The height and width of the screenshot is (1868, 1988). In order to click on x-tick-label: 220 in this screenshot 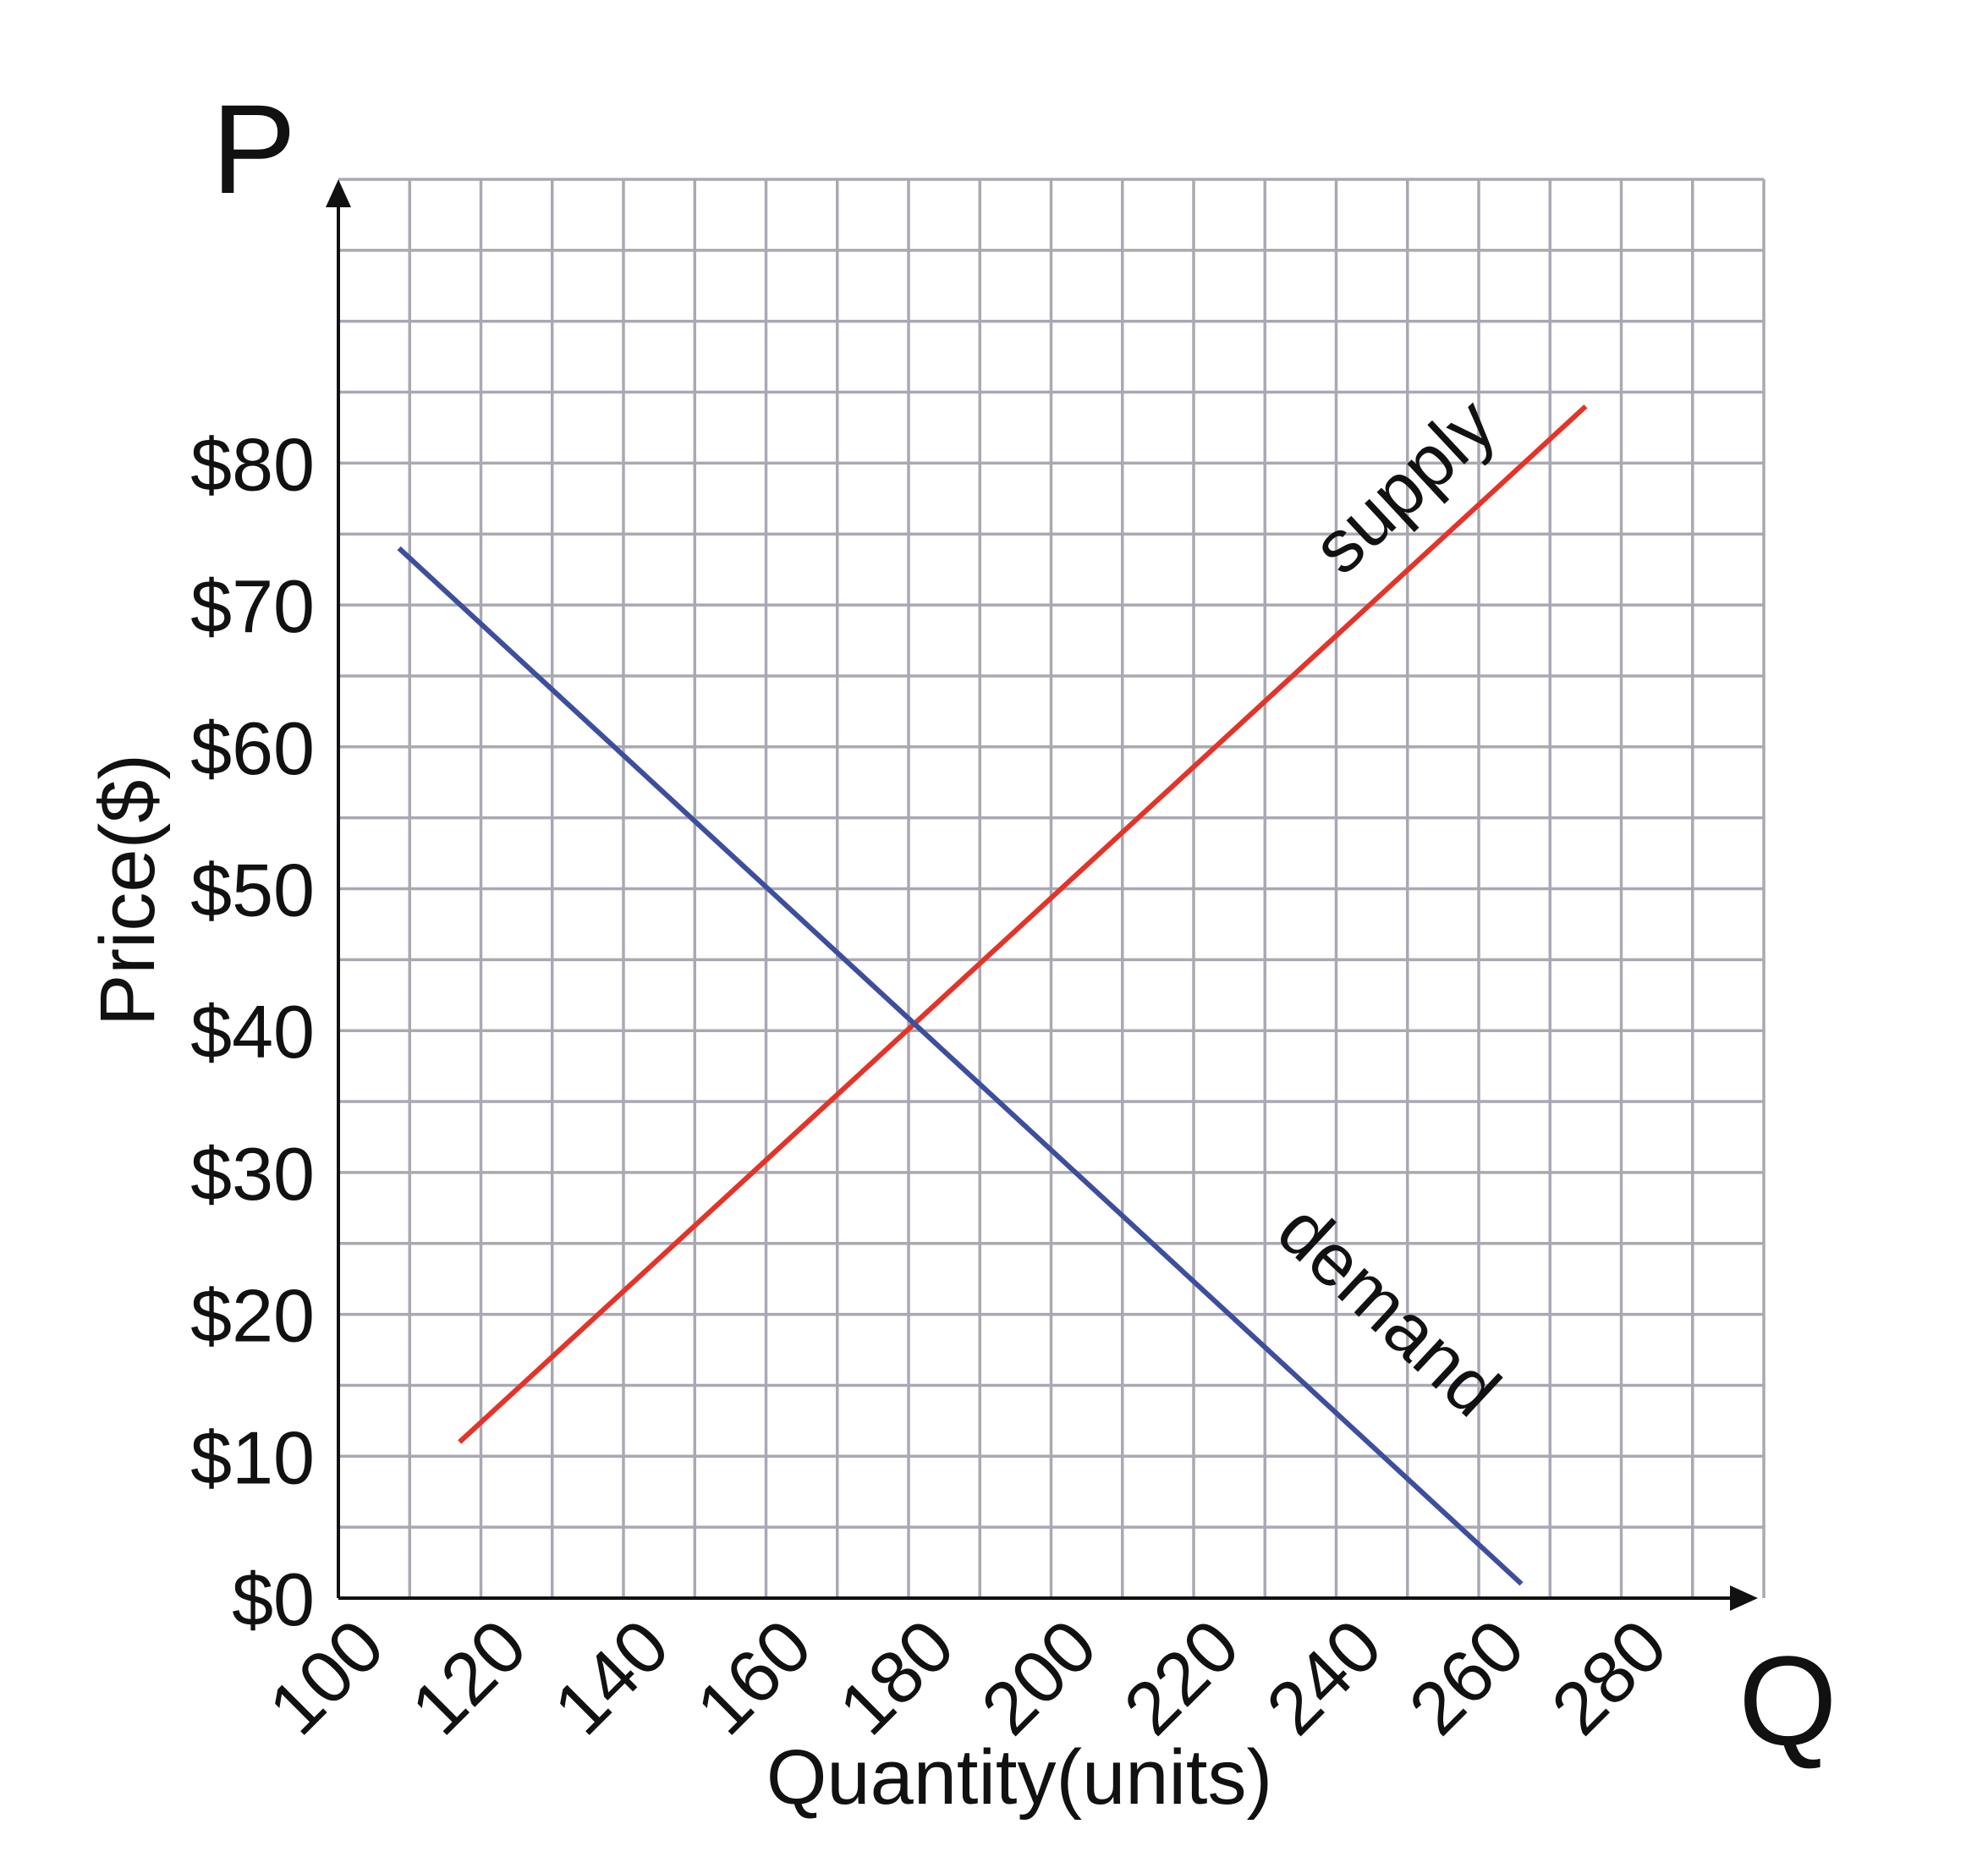, I will do `click(1181, 1676)`.